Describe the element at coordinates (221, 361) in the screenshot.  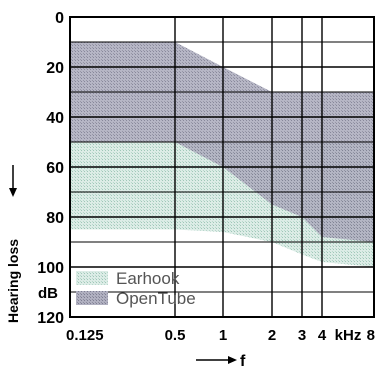
I see `x-axis-arrow: f` at that location.